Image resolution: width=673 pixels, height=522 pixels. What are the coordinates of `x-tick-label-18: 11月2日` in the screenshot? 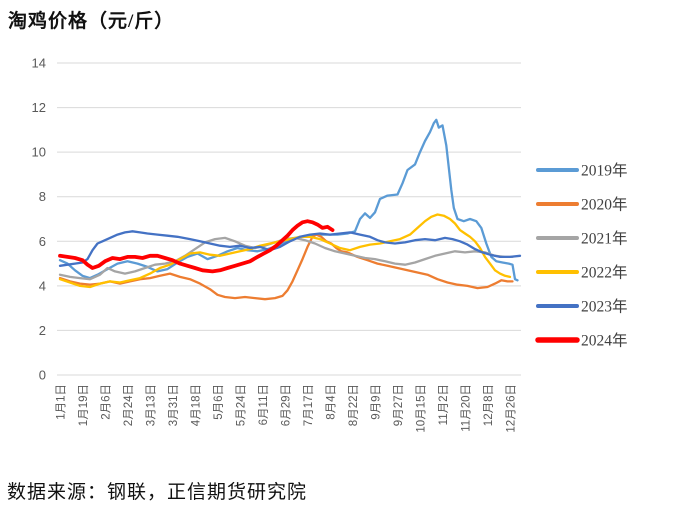 It's located at (444, 404).